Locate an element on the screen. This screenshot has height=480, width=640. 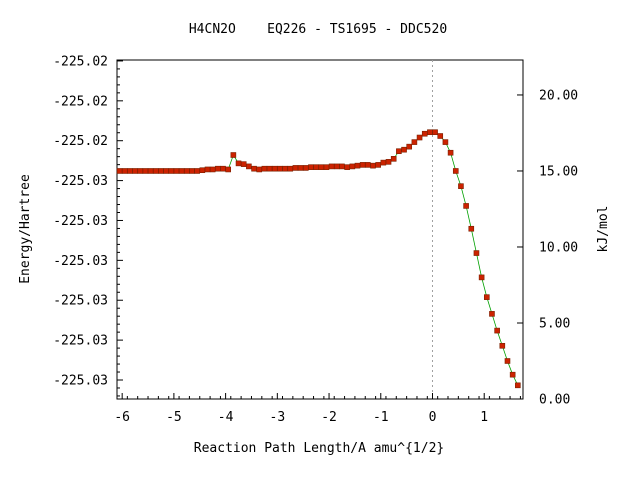
right-y-tick-label: 20.00 is located at coordinates (558, 95).